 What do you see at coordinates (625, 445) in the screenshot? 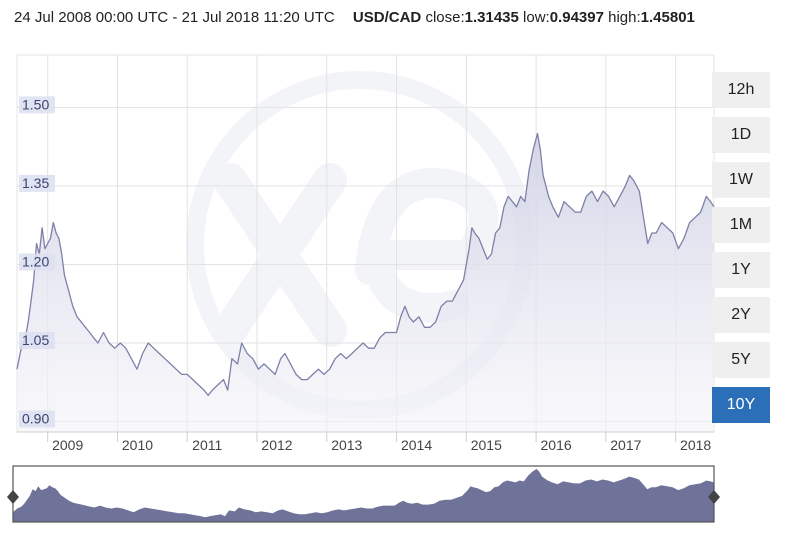
I see `x-tick-label: 2017` at bounding box center [625, 445].